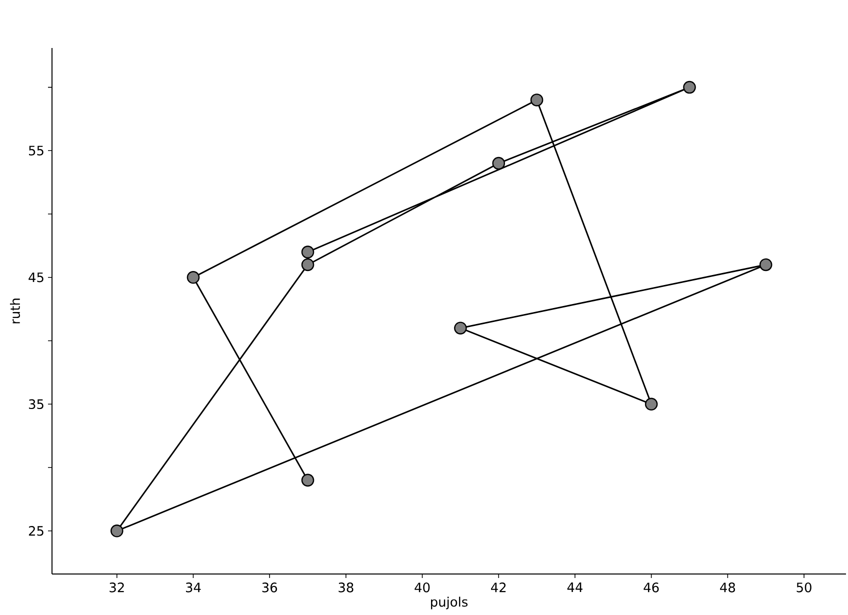 The height and width of the screenshot is (615, 848). What do you see at coordinates (36, 151) in the screenshot?
I see `y-tick-label: 55` at bounding box center [36, 151].